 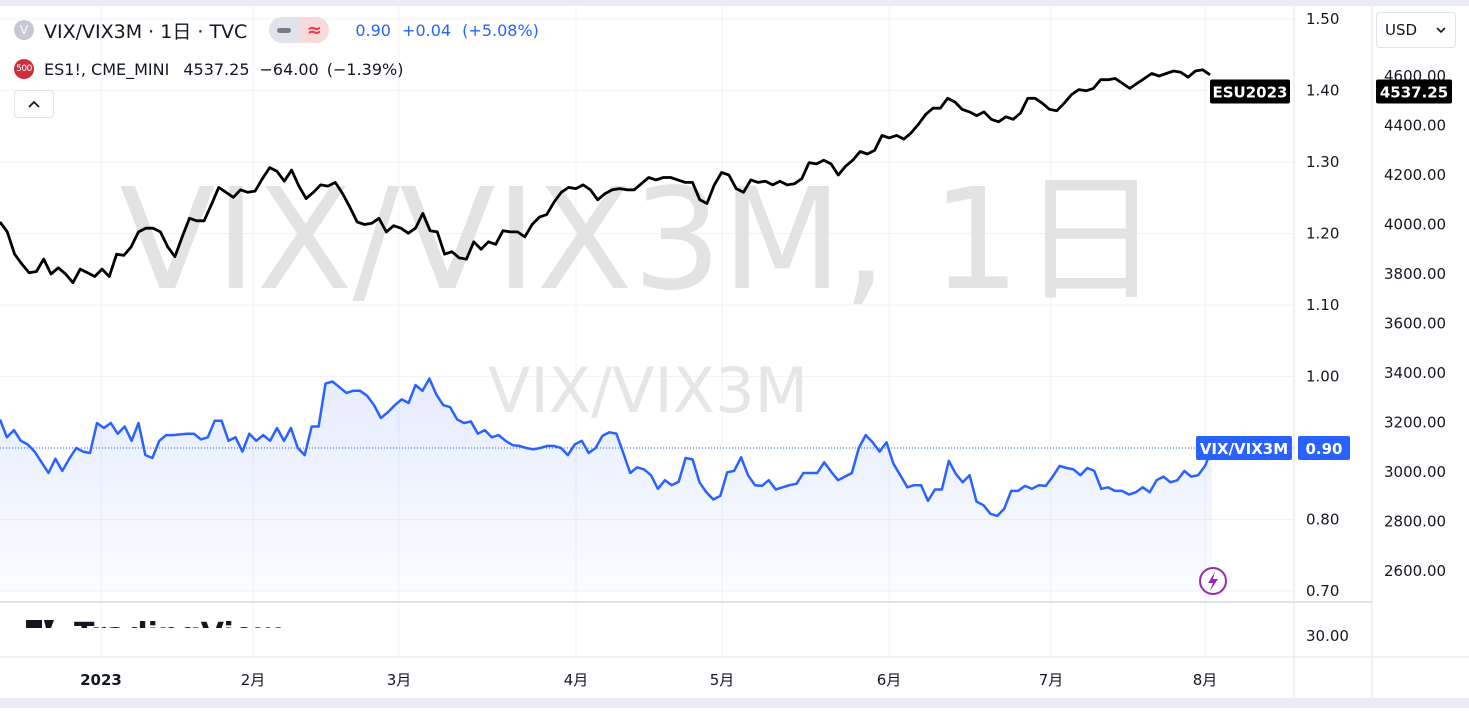 What do you see at coordinates (107, 69) in the screenshot?
I see `compare-label: ES1!, CME_MINI` at bounding box center [107, 69].